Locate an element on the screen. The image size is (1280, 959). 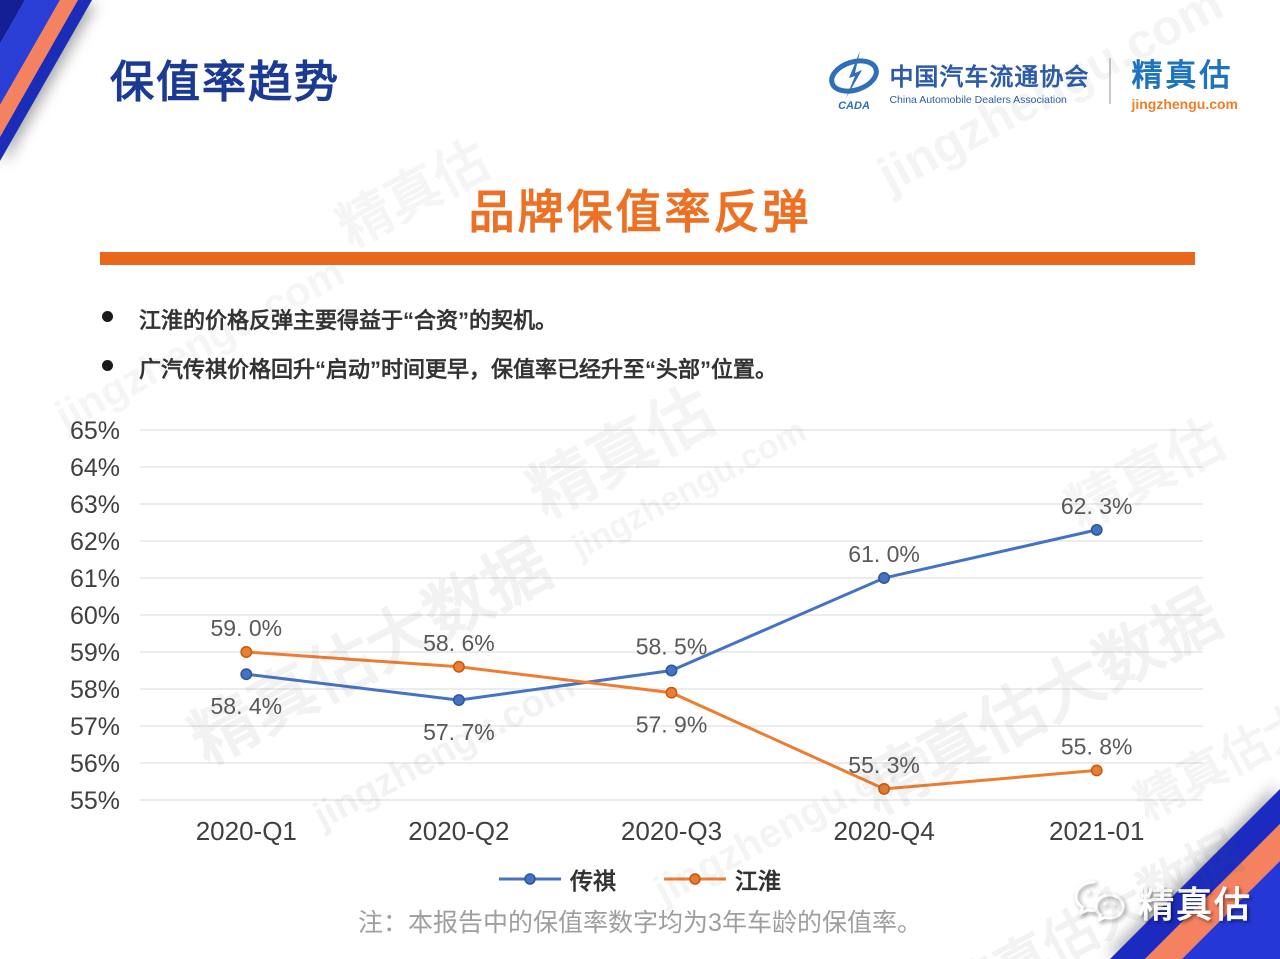
y-axis-label: 56% is located at coordinates (95, 764).